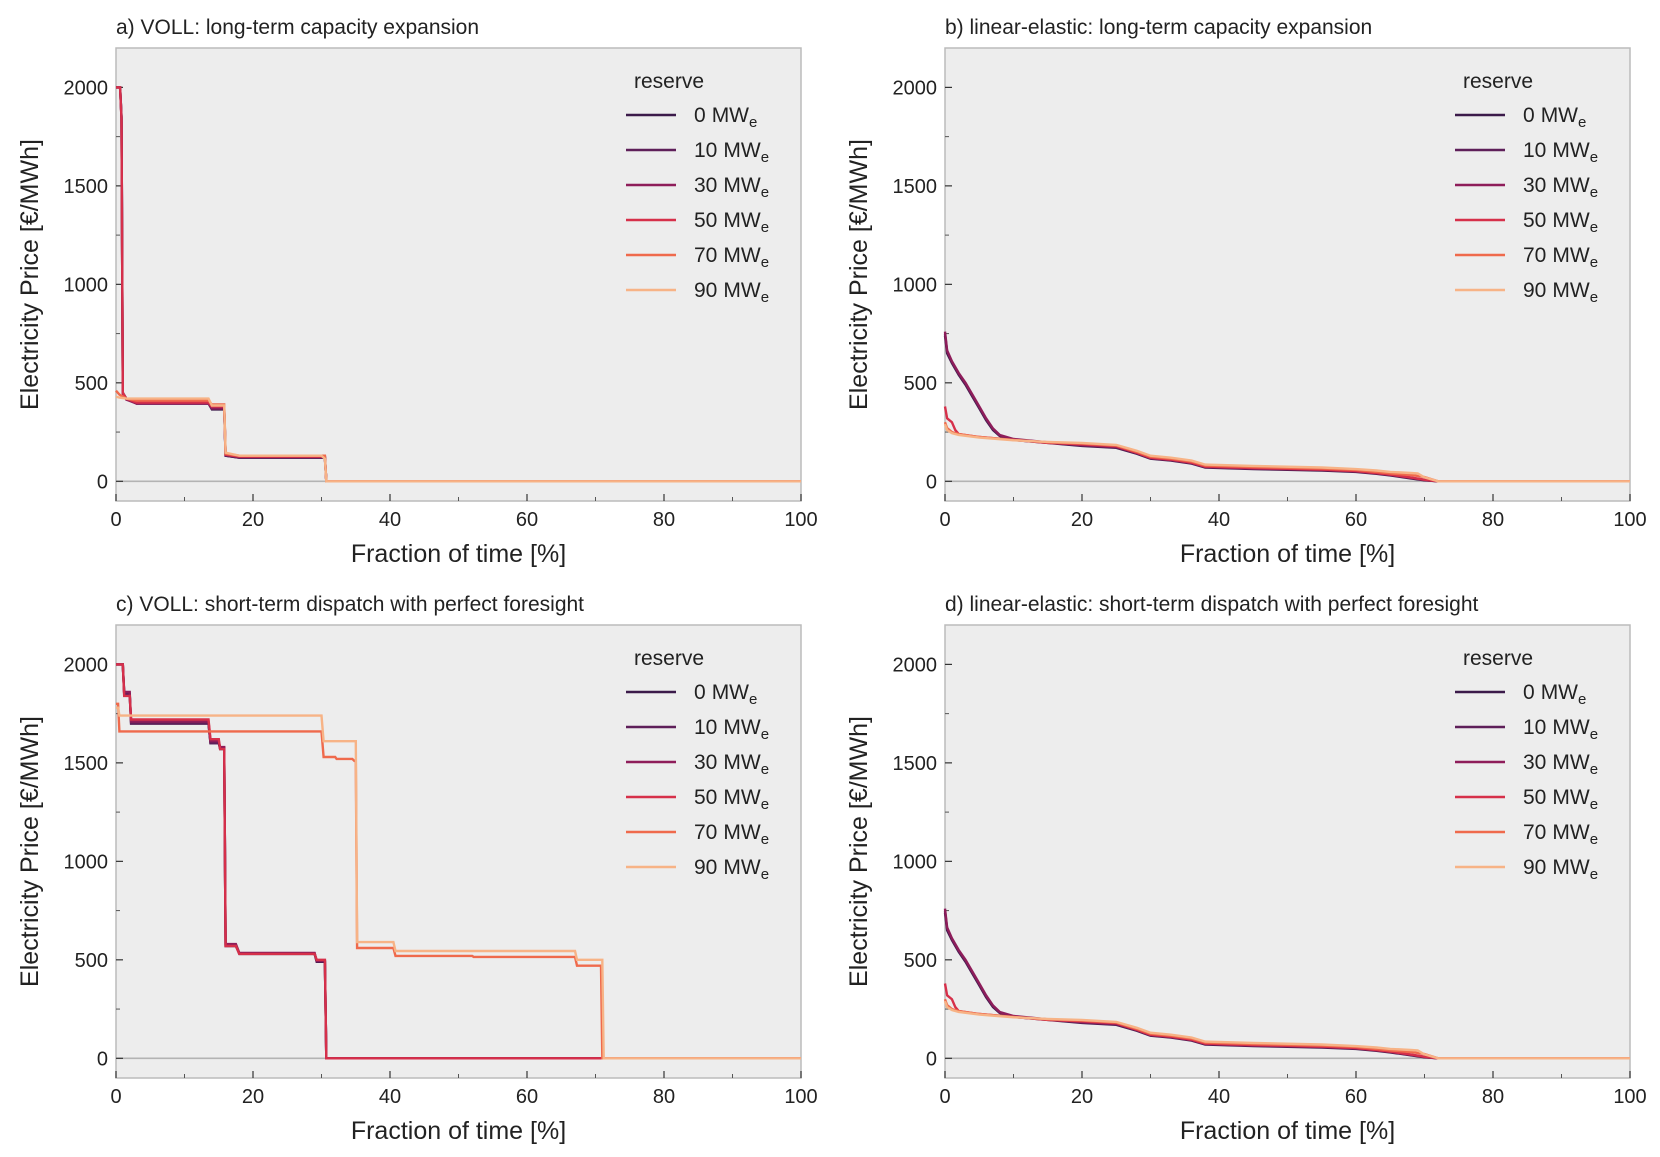 The image size is (1660, 1157). What do you see at coordinates (920, 961) in the screenshot?
I see `y-tick-label: 500` at bounding box center [920, 961].